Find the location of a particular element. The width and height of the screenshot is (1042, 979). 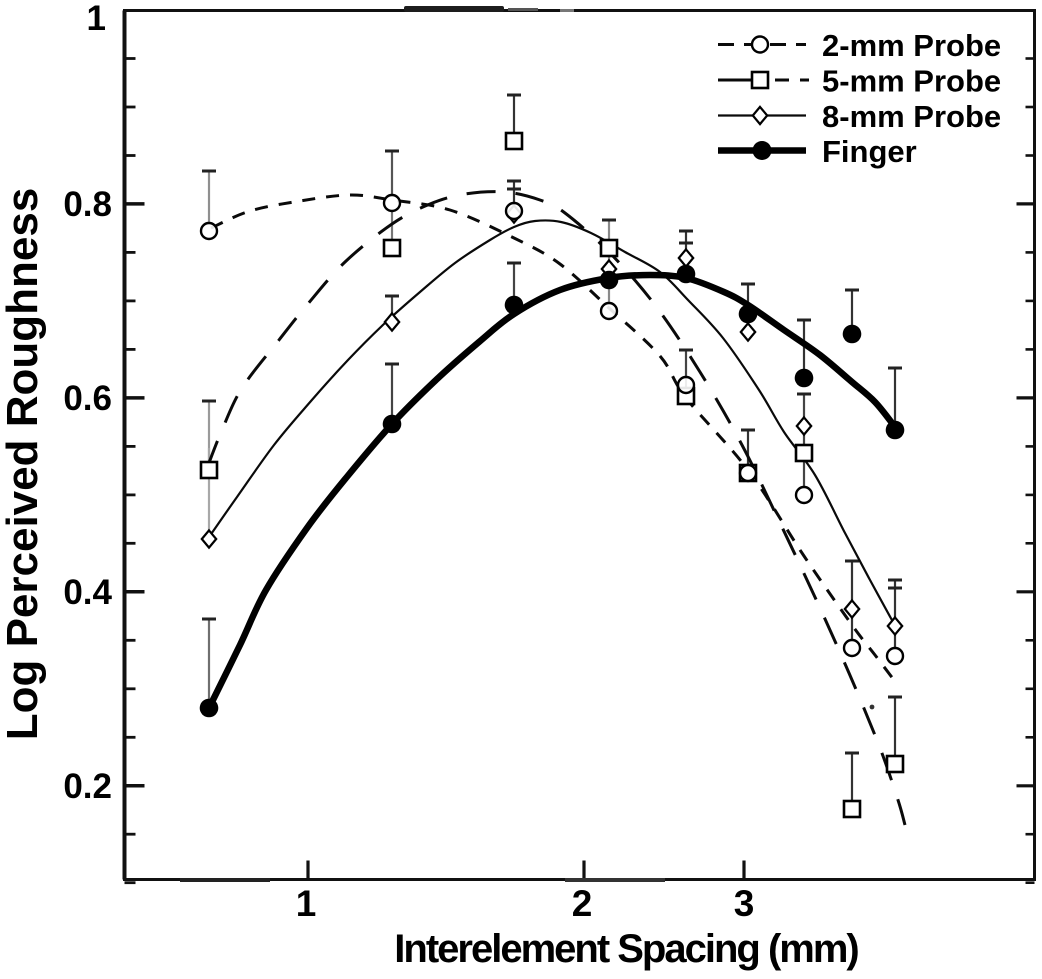

svg-text: 8-mm Probe is located at coordinates (911, 116).